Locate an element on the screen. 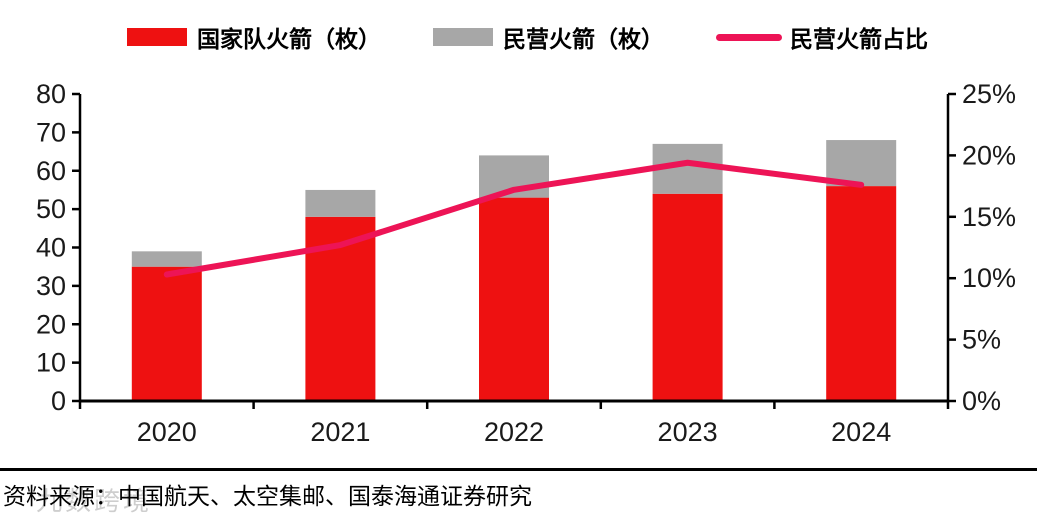 The image size is (1037, 515). left-tick-label: 20 is located at coordinates (51, 324).